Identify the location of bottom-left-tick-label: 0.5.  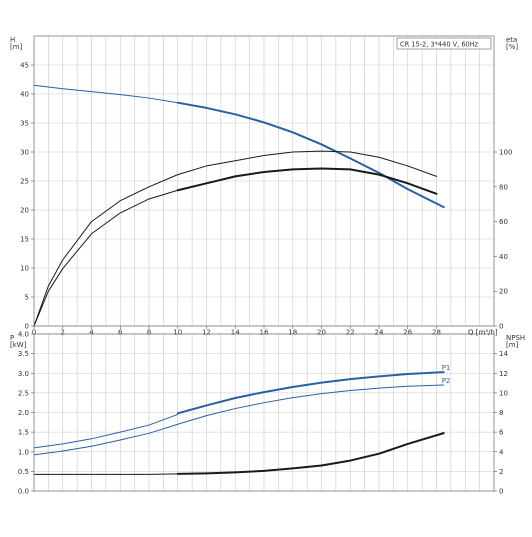
(23, 472).